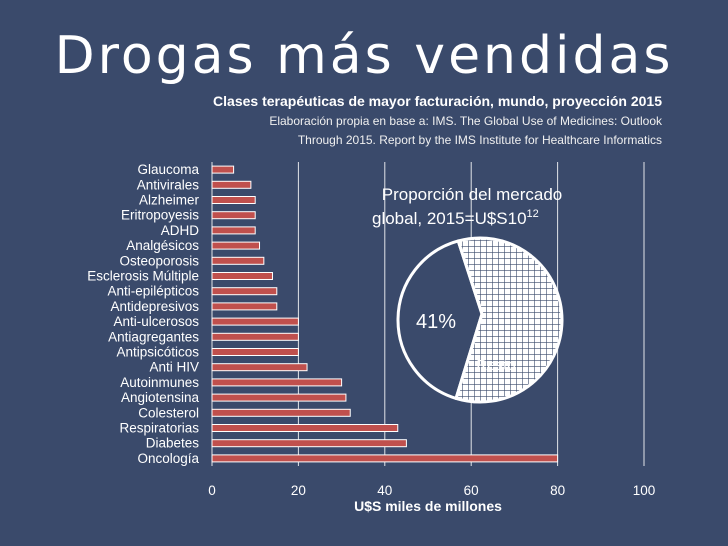 This screenshot has width=728, height=546. I want to click on category-label: Anti-epilépticos, so click(153, 291).